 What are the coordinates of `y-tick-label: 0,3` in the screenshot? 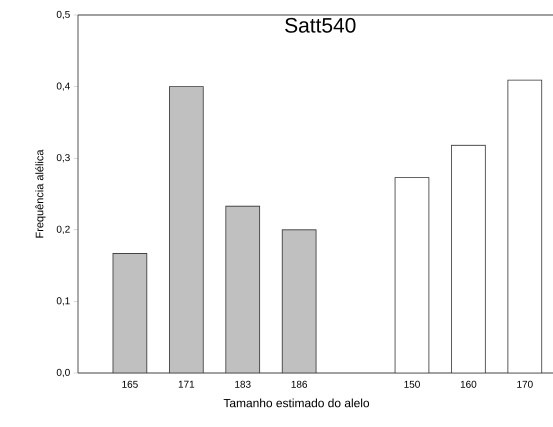 It's located at (63, 158).